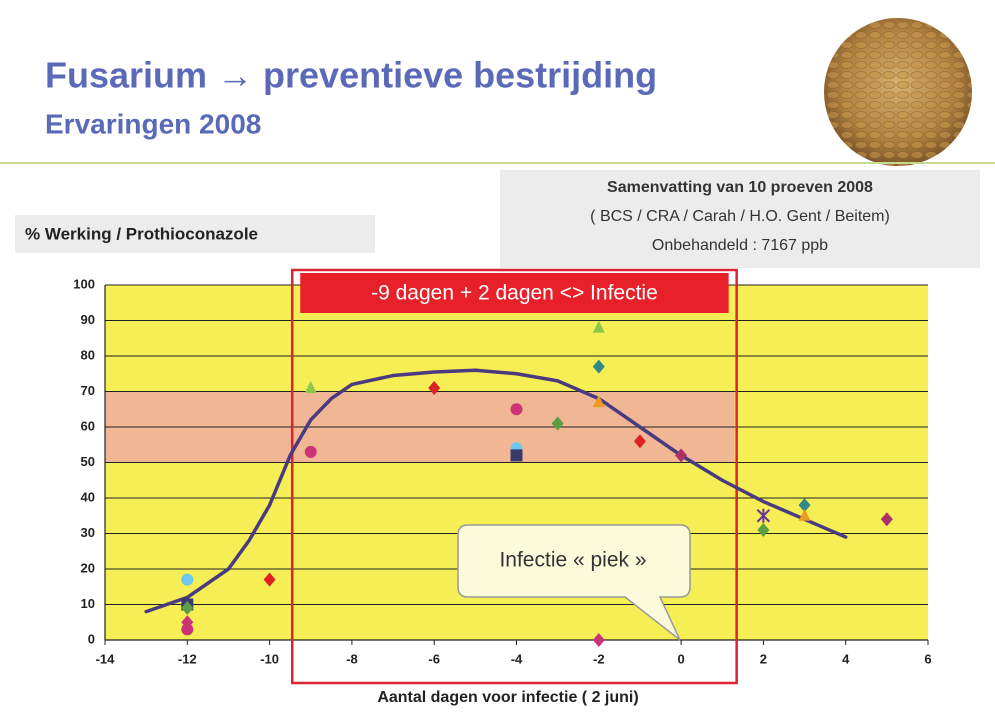 This screenshot has height=722, width=995. Describe the element at coordinates (574, 582) in the screenshot. I see `callout` at that location.